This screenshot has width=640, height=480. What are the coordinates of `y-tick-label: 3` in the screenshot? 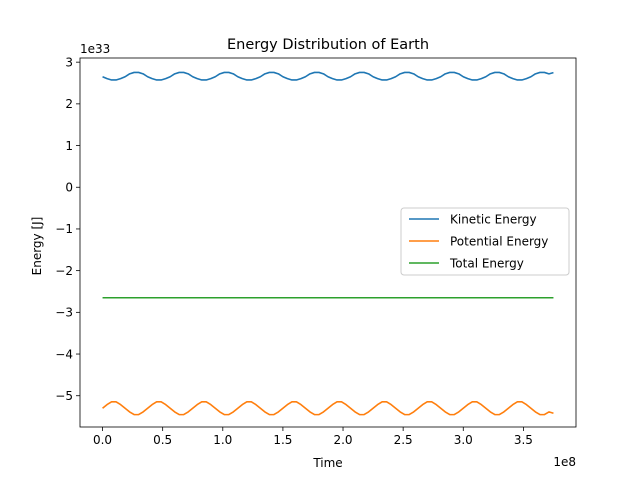 It's located at (69, 62).